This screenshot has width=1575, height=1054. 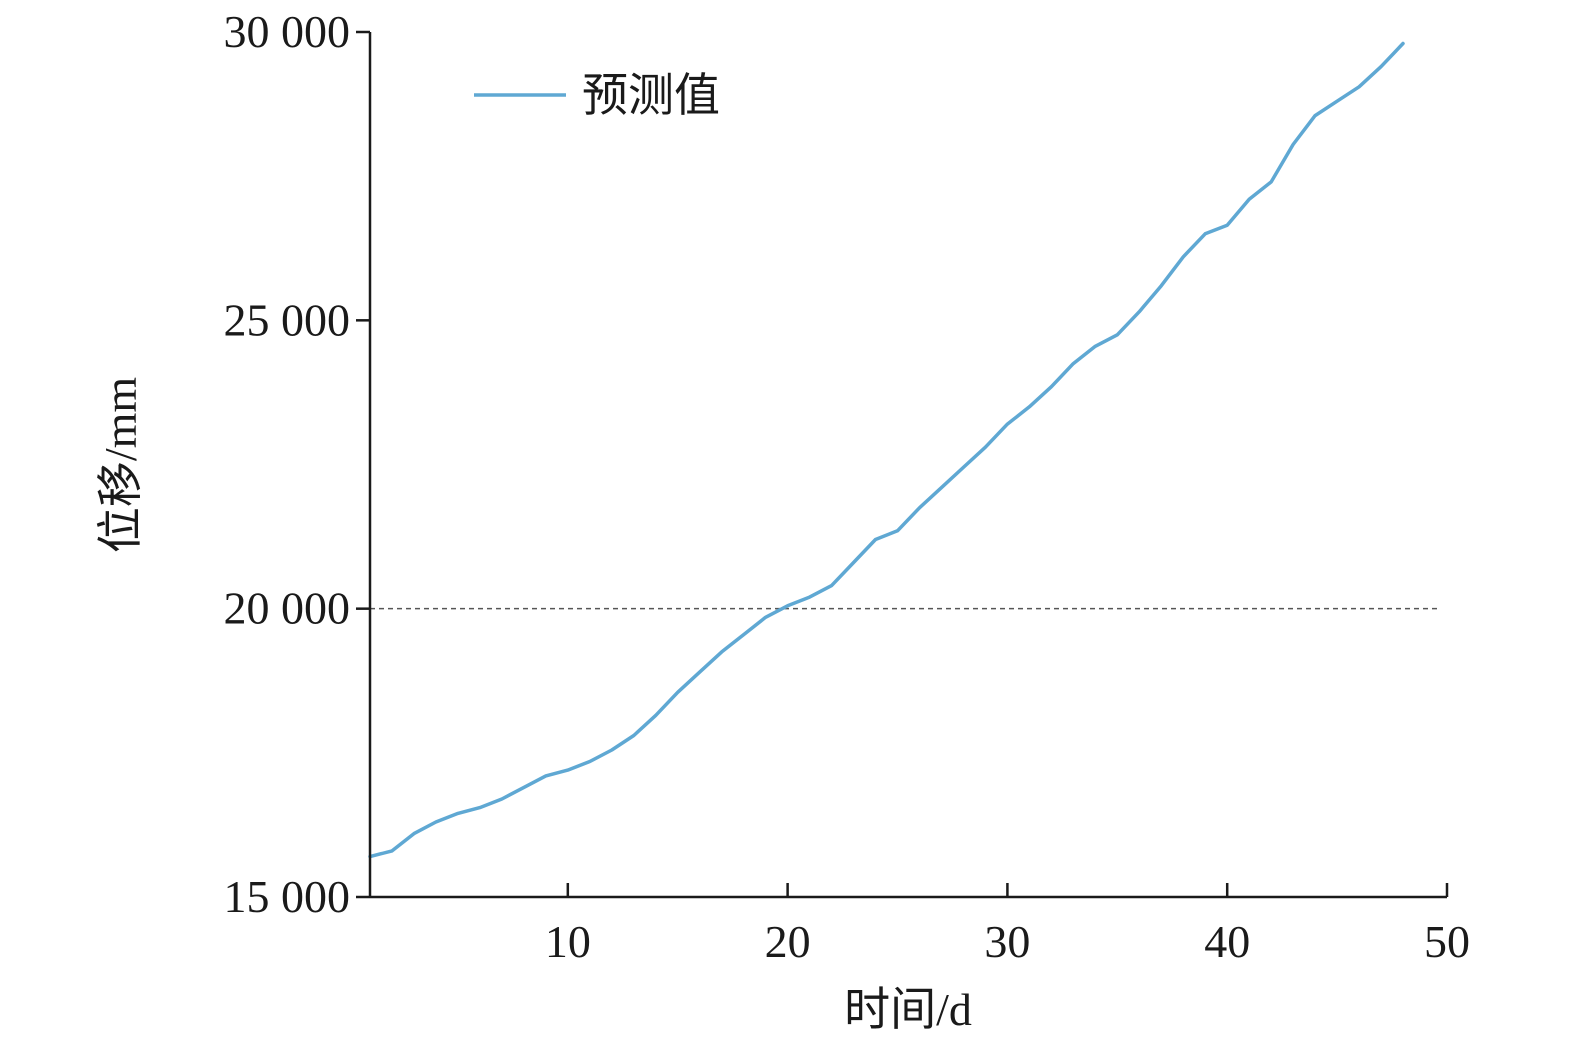 I want to click on x-tick-label: 20, so click(x=788, y=941).